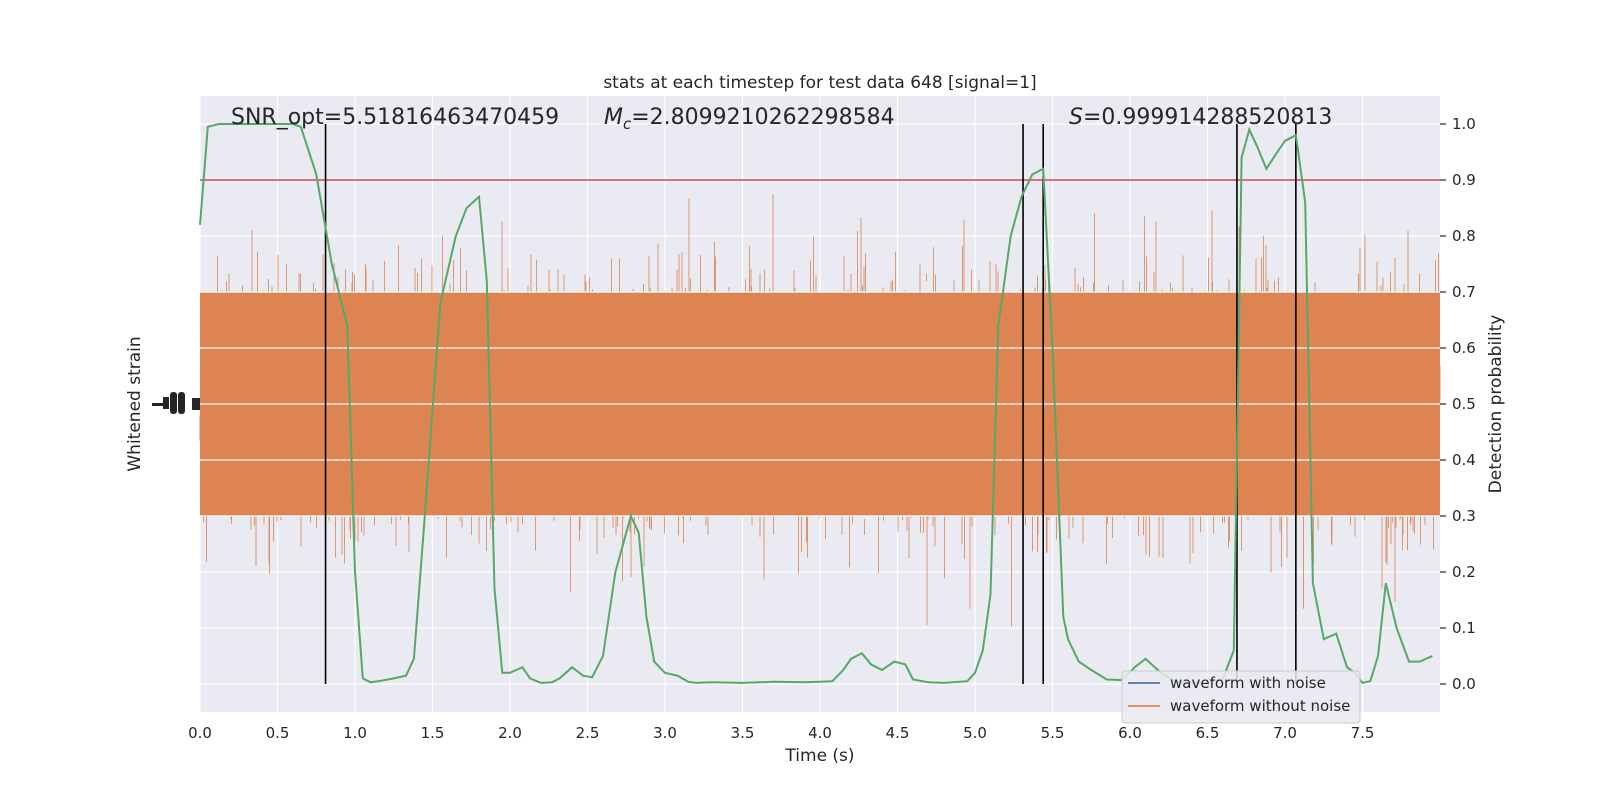 This screenshot has width=1600, height=800. What do you see at coordinates (1260, 706) in the screenshot?
I see `legend-label-without-noise: waveform without noise` at bounding box center [1260, 706].